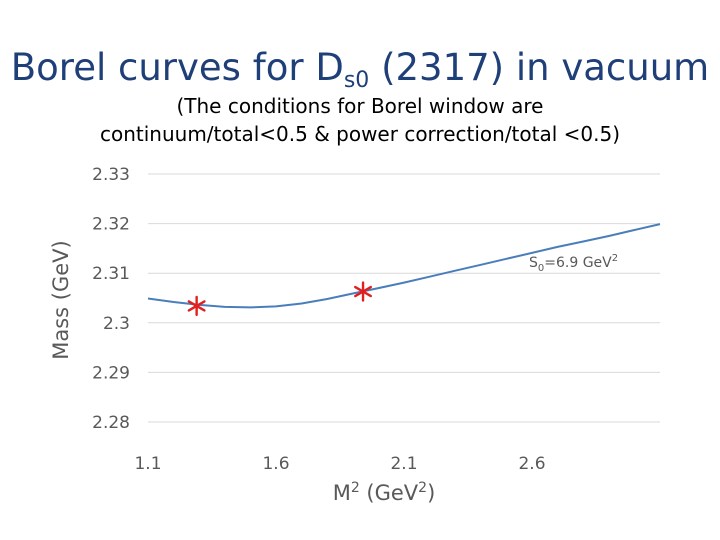 The image size is (720, 540). What do you see at coordinates (111, 373) in the screenshot?
I see `y-tick-label: 2.29` at bounding box center [111, 373].